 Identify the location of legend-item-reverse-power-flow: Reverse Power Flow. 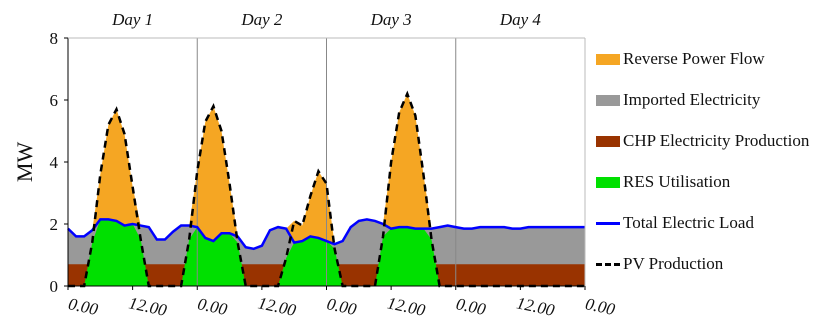
(680, 59).